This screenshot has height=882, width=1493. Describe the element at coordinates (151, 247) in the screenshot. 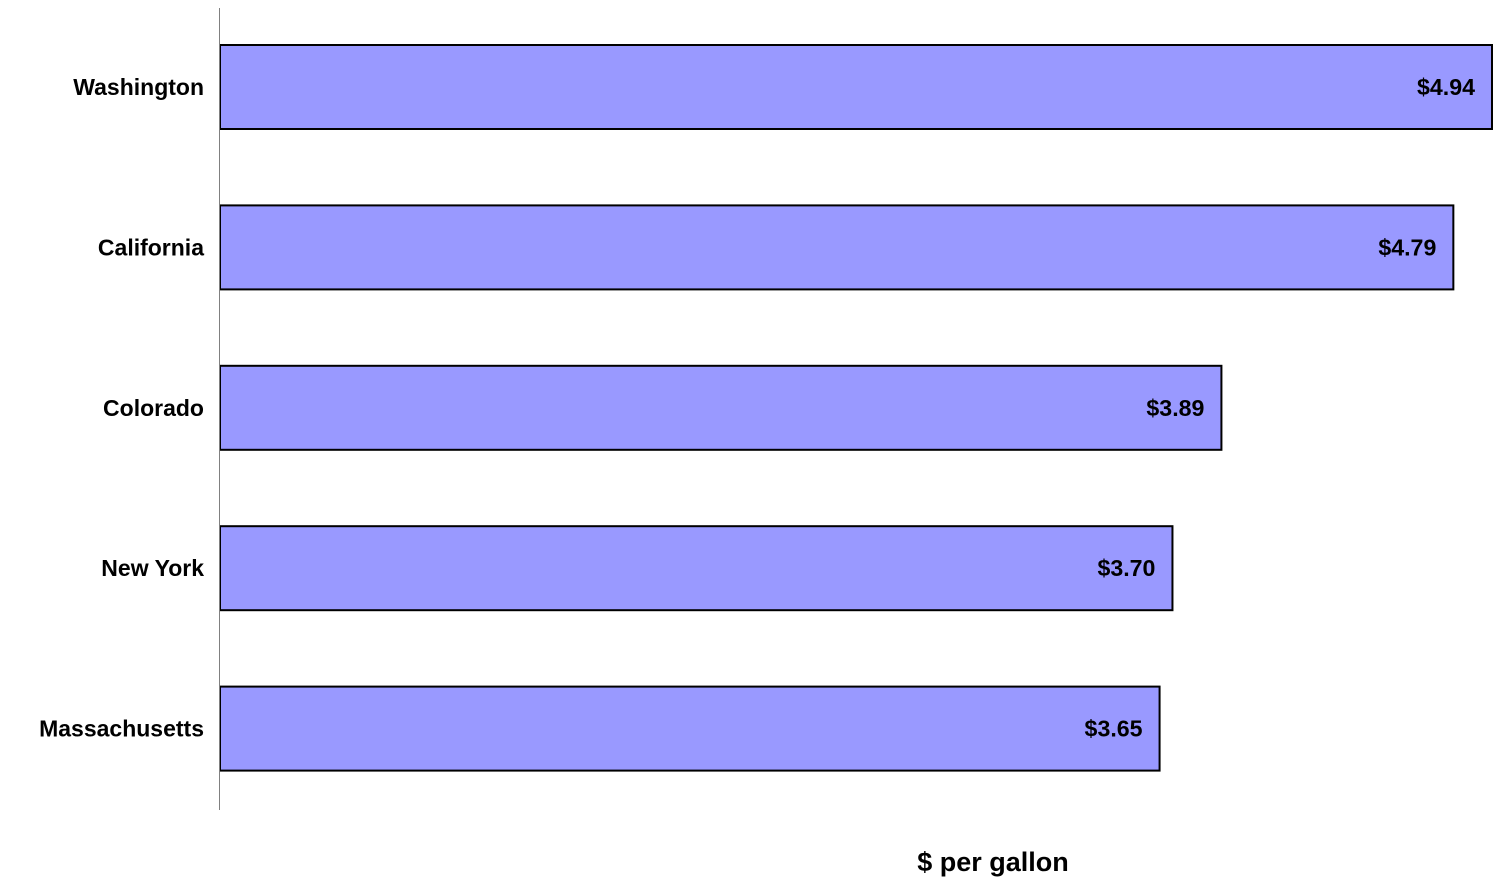

I see `category-label-california: California` at that location.